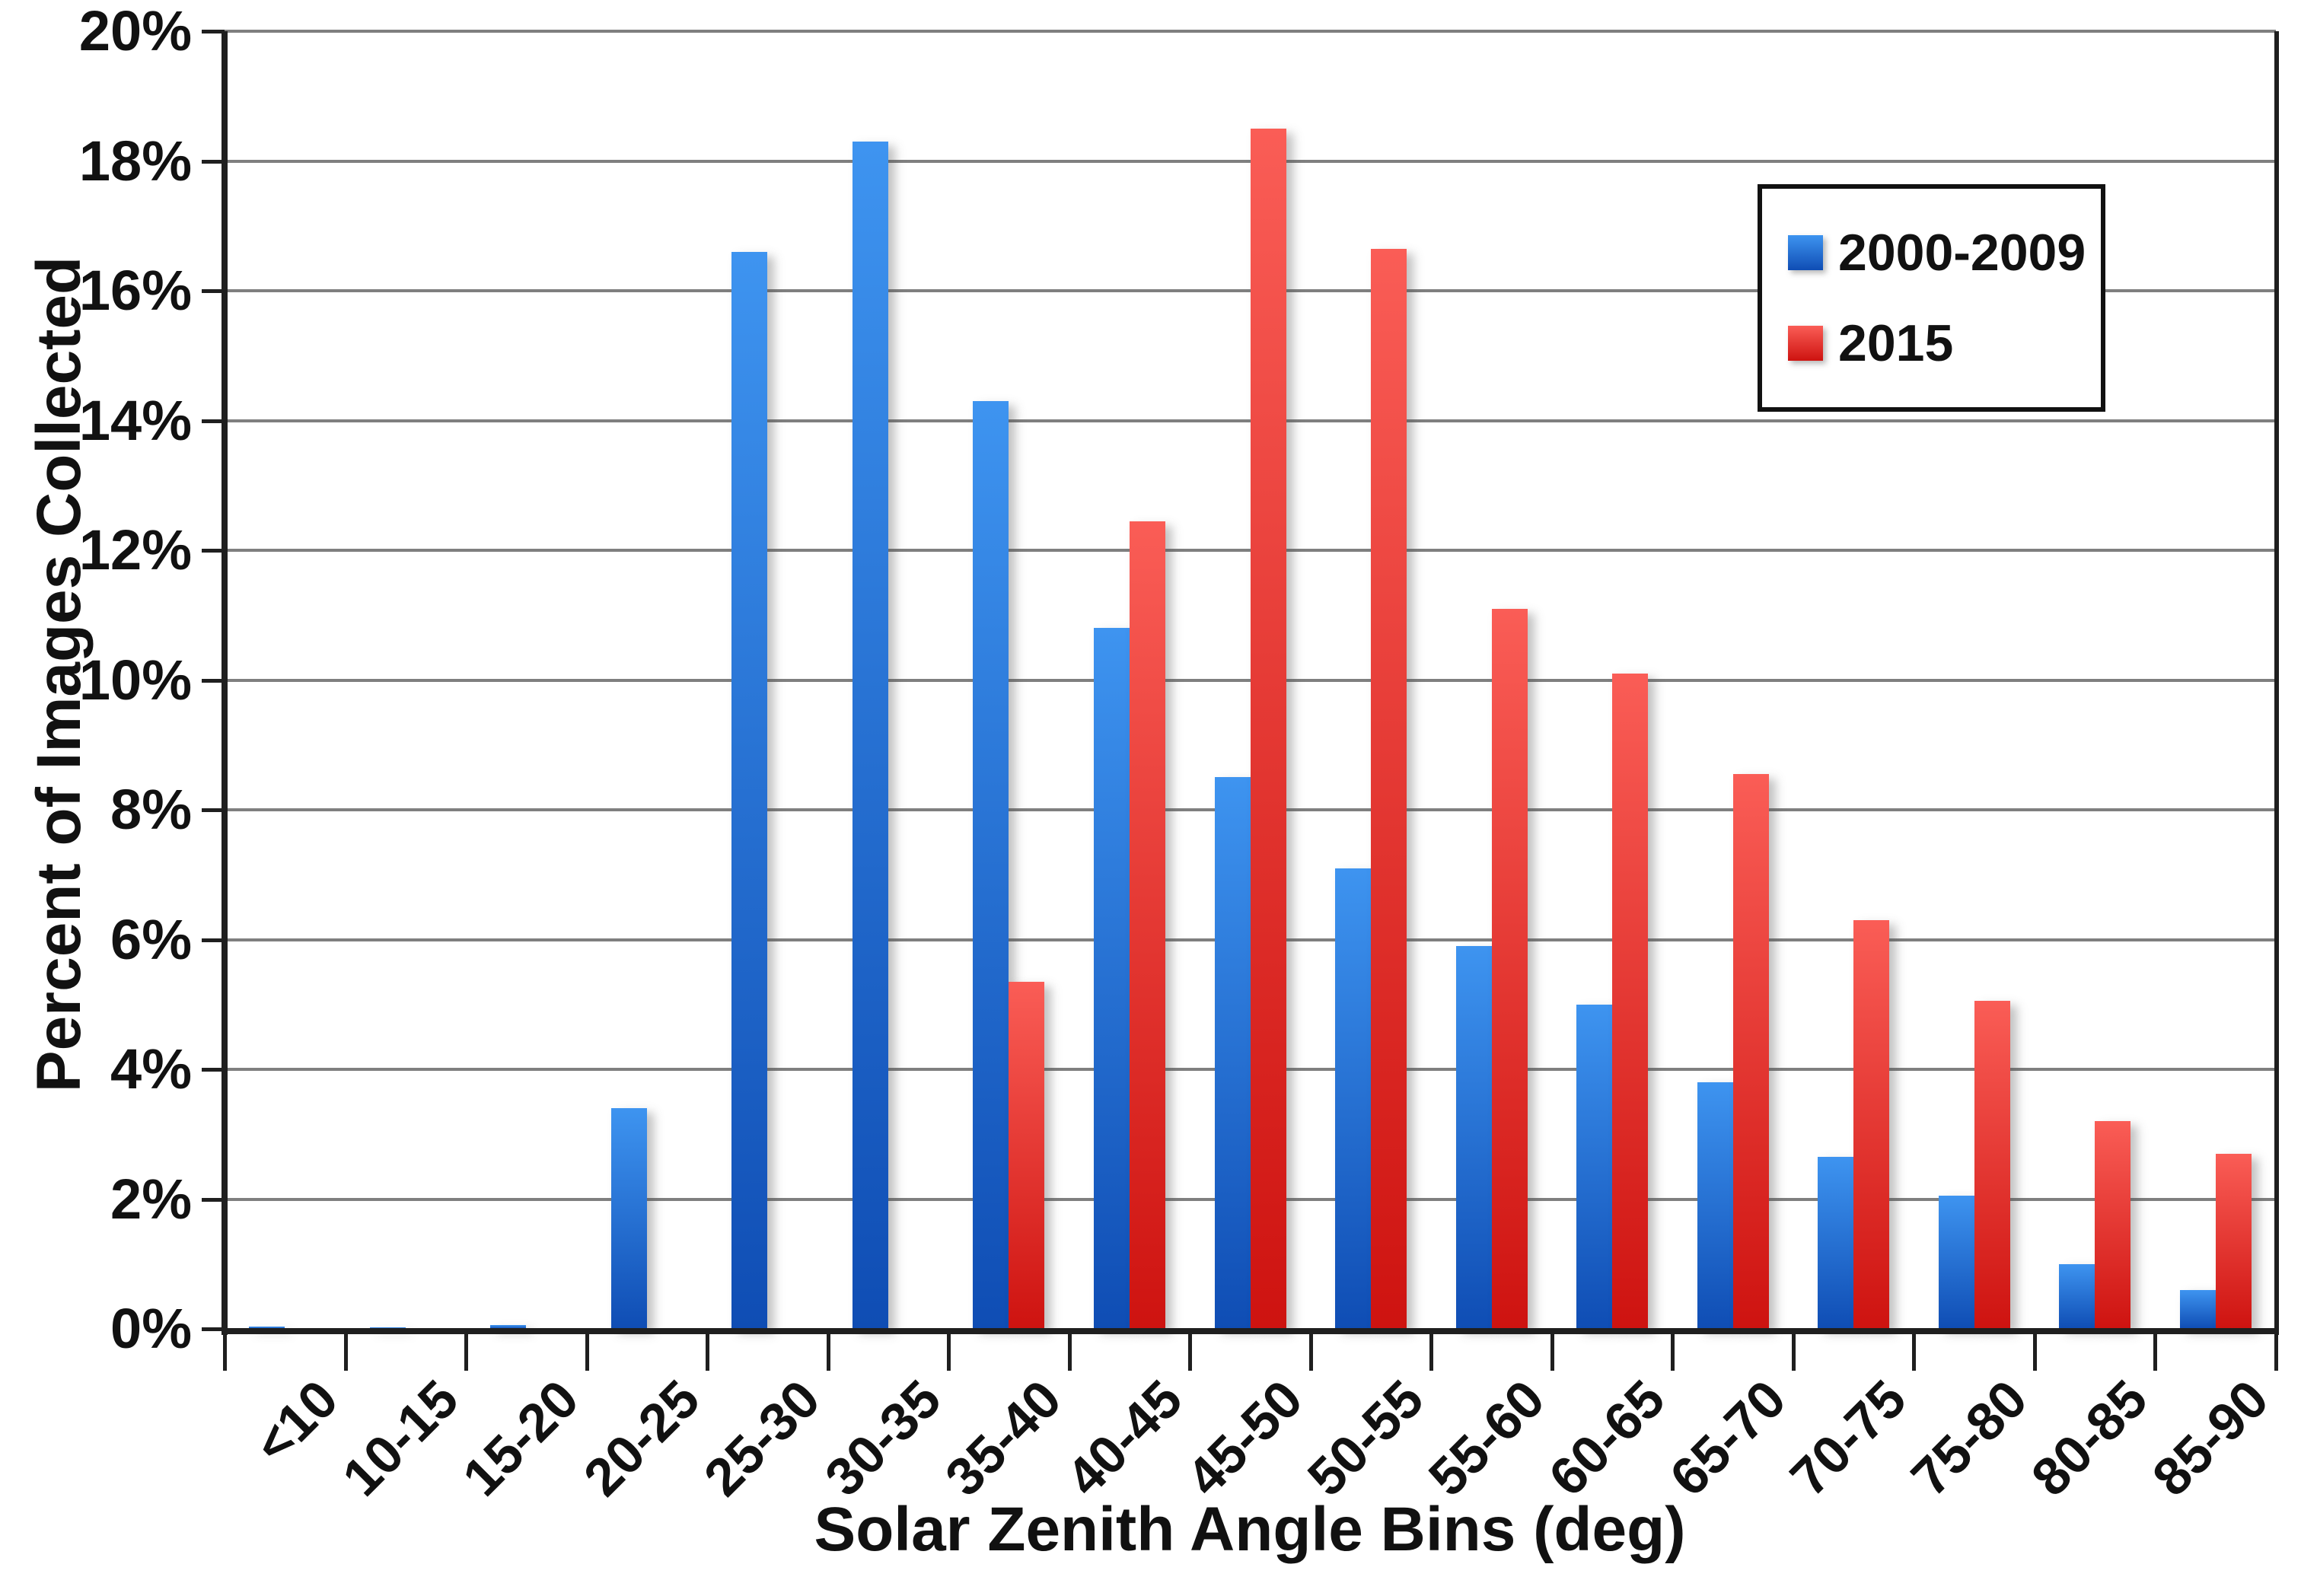 Image resolution: width=2301 pixels, height=1596 pixels. What do you see at coordinates (1805, 252) in the screenshot?
I see `legend-swatch-blue` at bounding box center [1805, 252].